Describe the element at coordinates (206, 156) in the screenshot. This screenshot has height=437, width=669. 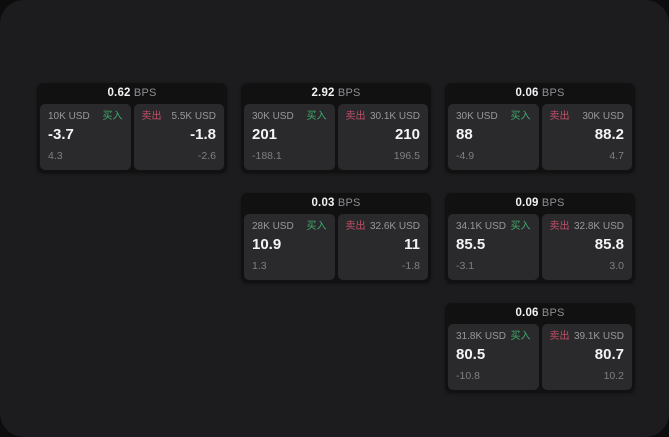
I see `sell-delta-value: -2.6` at that location.